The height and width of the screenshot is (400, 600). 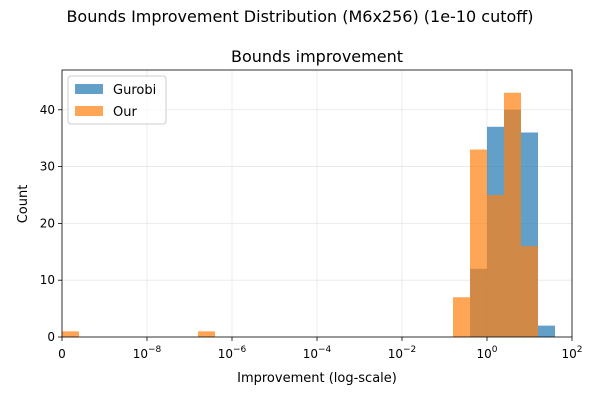 I want to click on legend-label-gurobi: Gurobi, so click(x=134, y=90).